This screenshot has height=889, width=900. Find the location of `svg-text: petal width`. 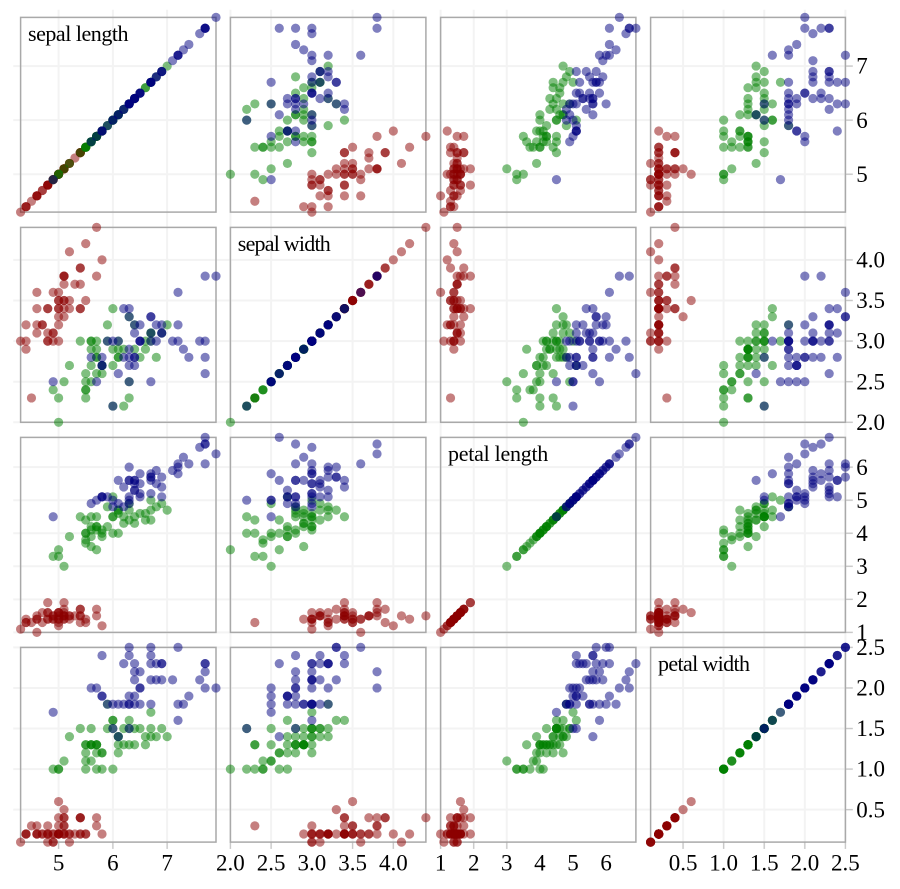

svg-text: petal width is located at coordinates (704, 663).